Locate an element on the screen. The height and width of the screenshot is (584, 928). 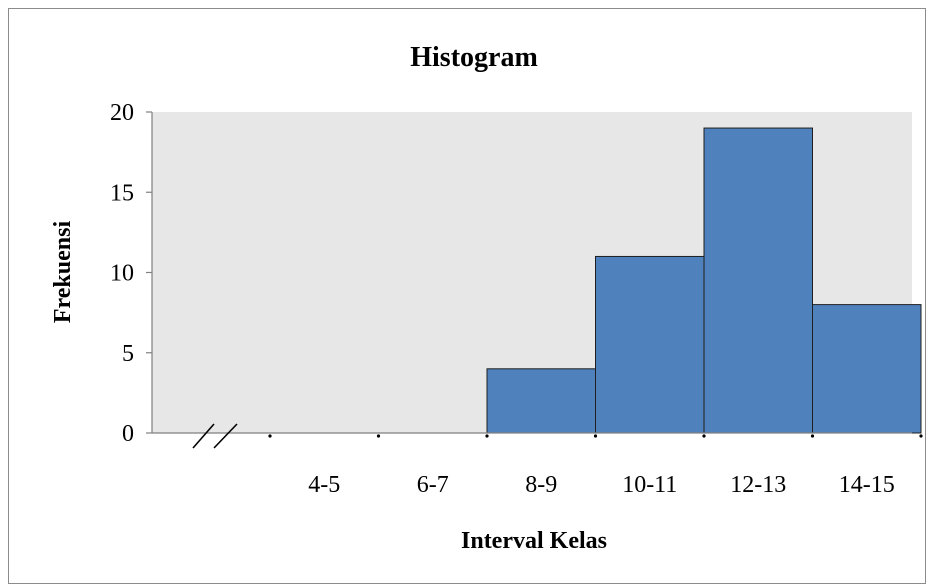
x-tick-label: 14-15 is located at coordinates (867, 485).